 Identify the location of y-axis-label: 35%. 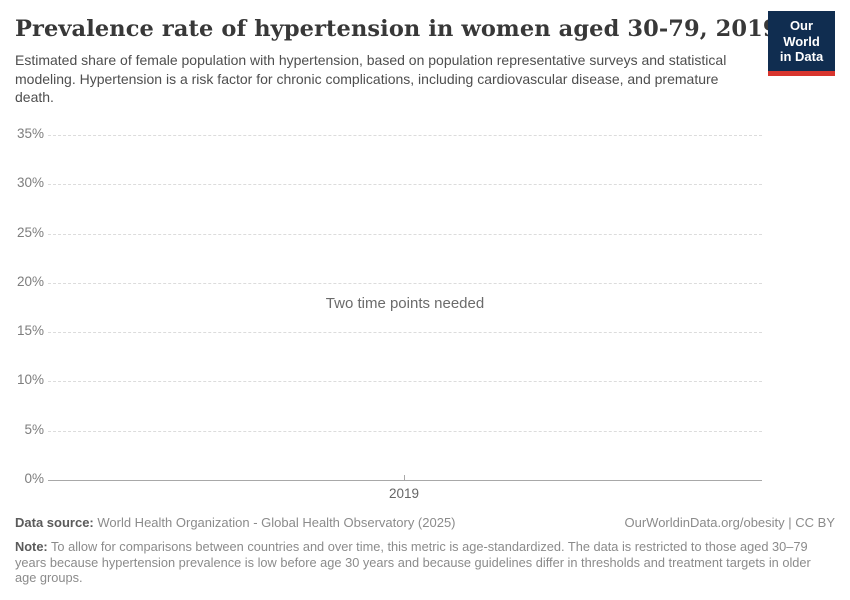
(30, 133).